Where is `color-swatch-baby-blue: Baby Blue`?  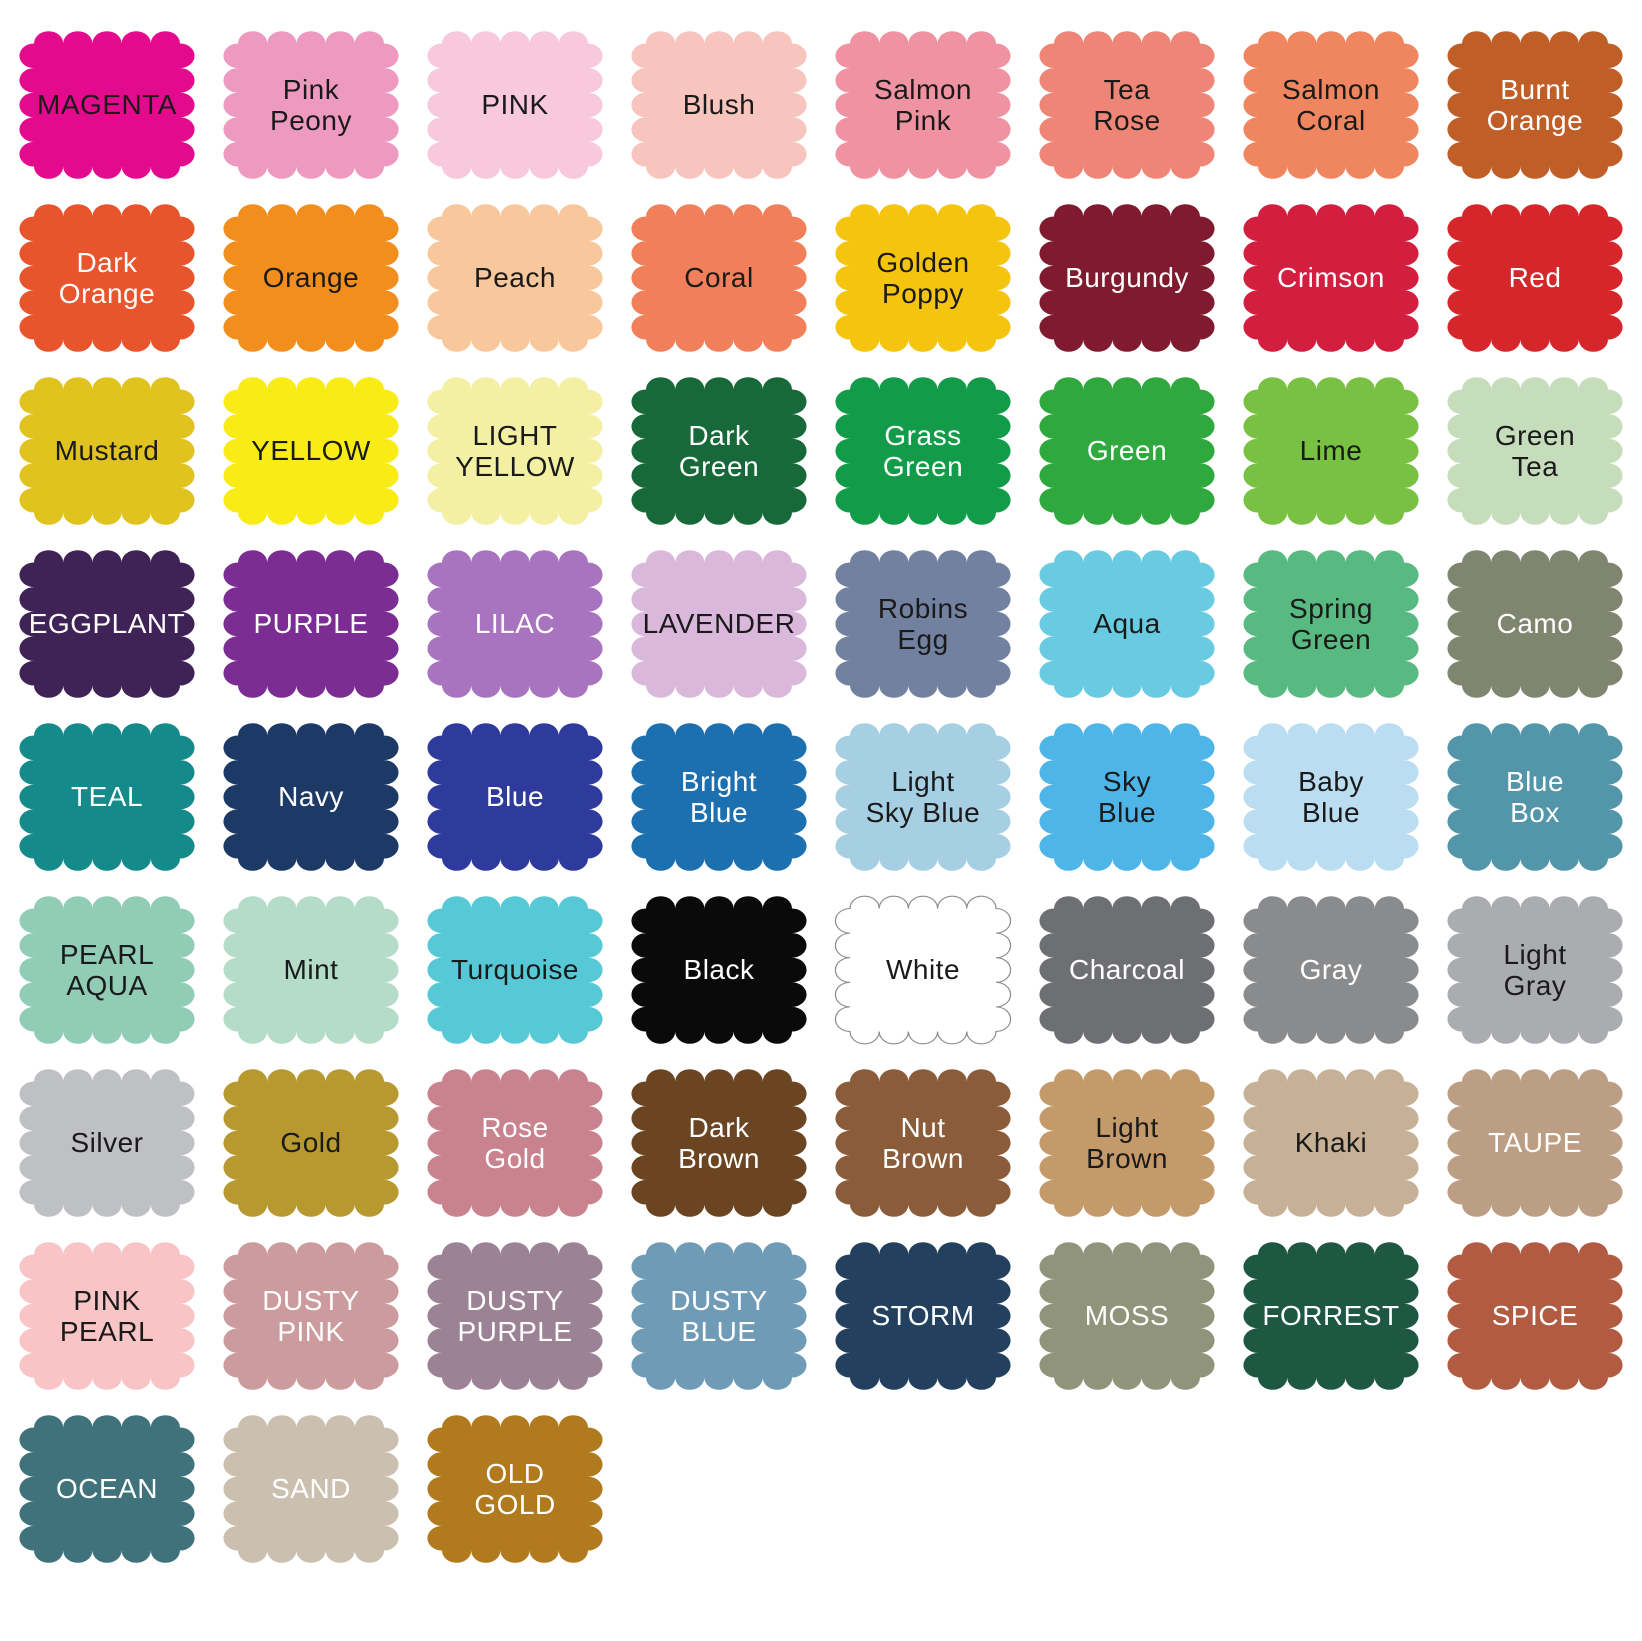
color-swatch-baby-blue: Baby Blue is located at coordinates (1331, 797).